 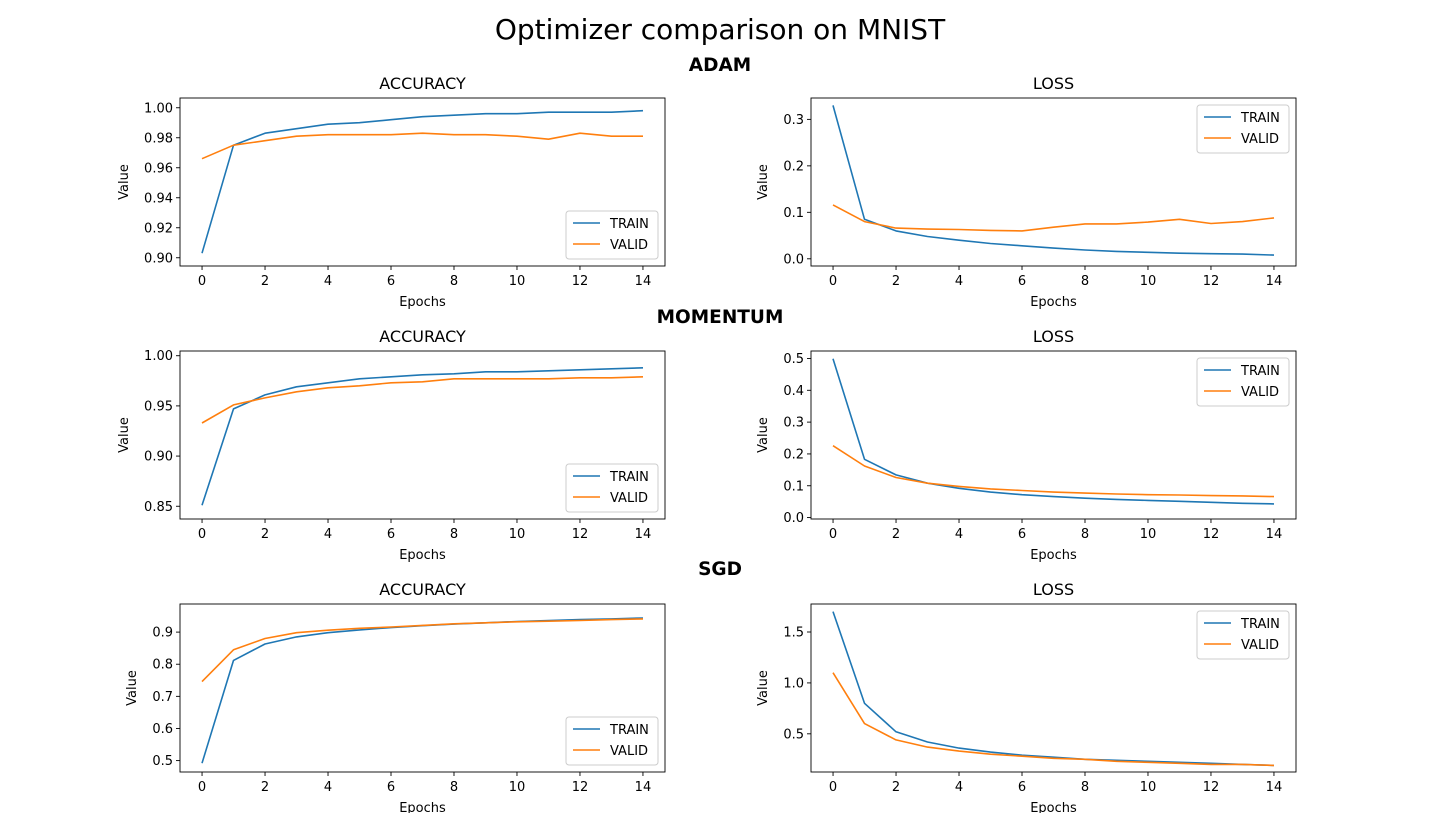 I want to click on y-tick-label: 0.85, so click(x=158, y=507).